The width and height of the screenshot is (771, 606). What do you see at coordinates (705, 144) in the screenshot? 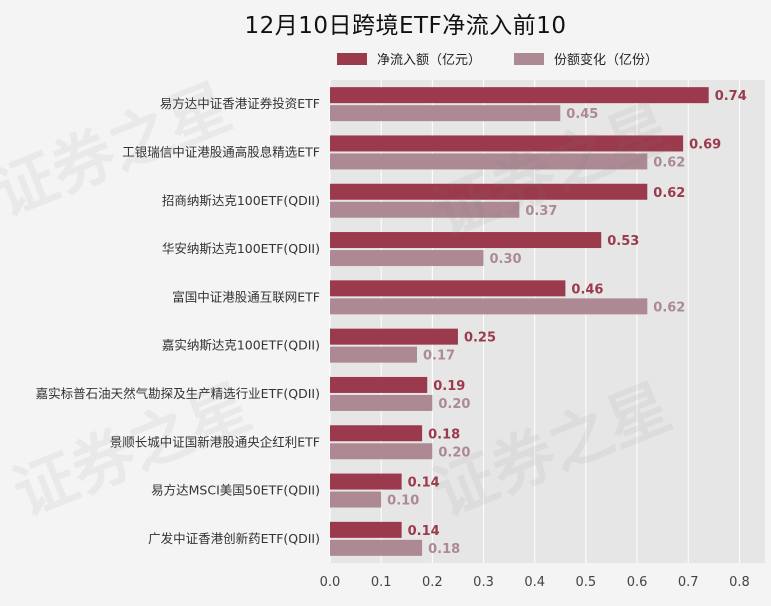
I see `data-label: 0.69` at bounding box center [705, 144].